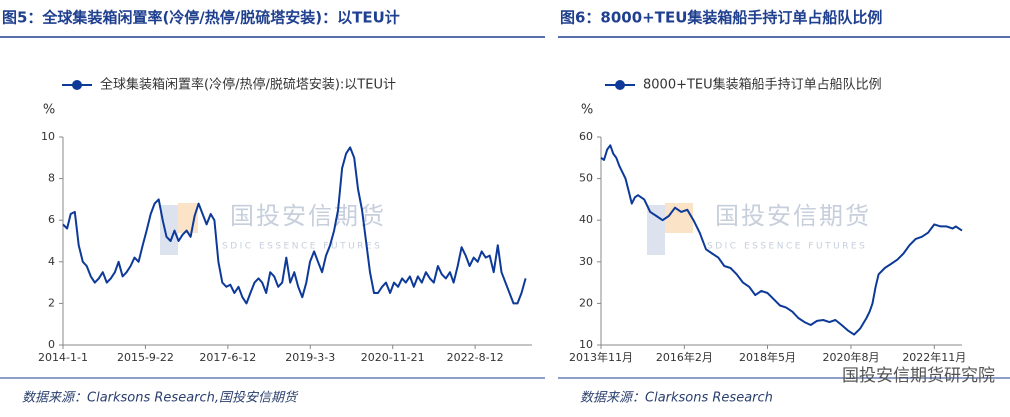 Image resolution: width=1010 pixels, height=417 pixels. What do you see at coordinates (51, 178) in the screenshot?
I see `y-tick-label: 8` at bounding box center [51, 178].